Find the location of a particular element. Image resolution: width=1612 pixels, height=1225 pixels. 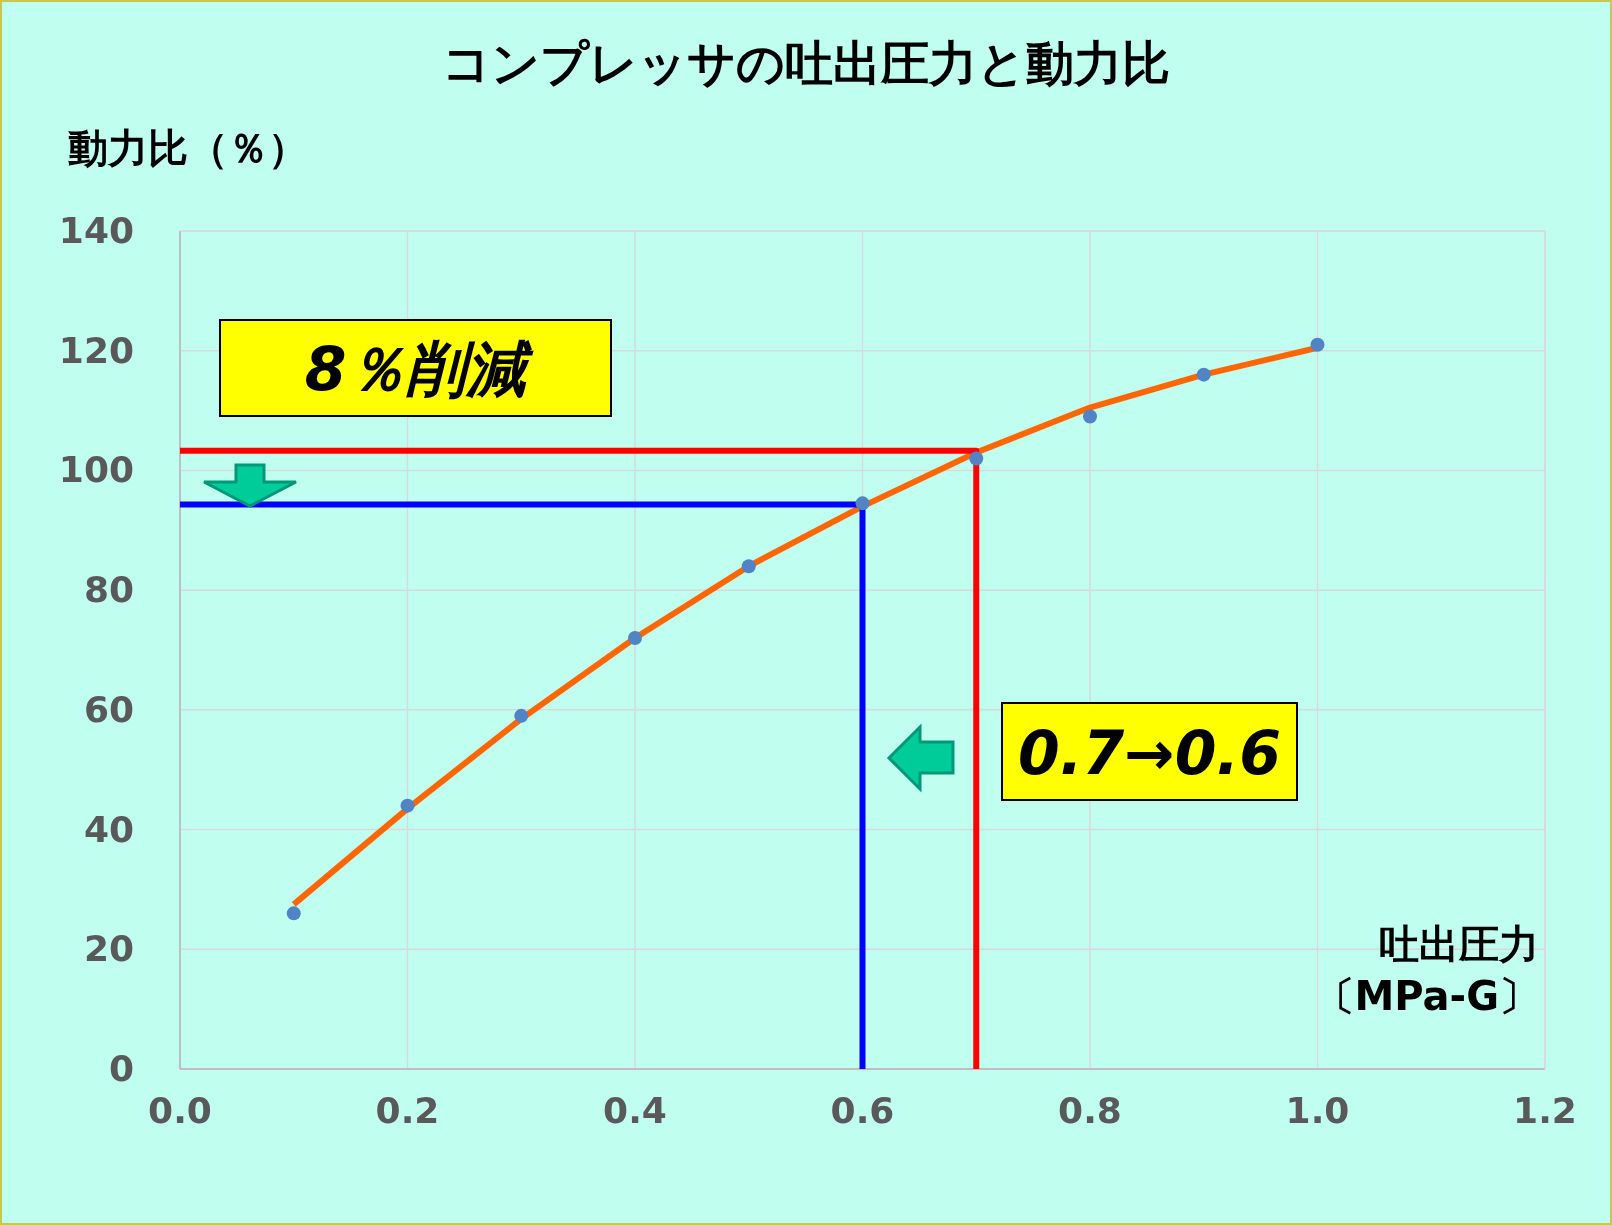

y-tick-label: 120 is located at coordinates (96, 350).